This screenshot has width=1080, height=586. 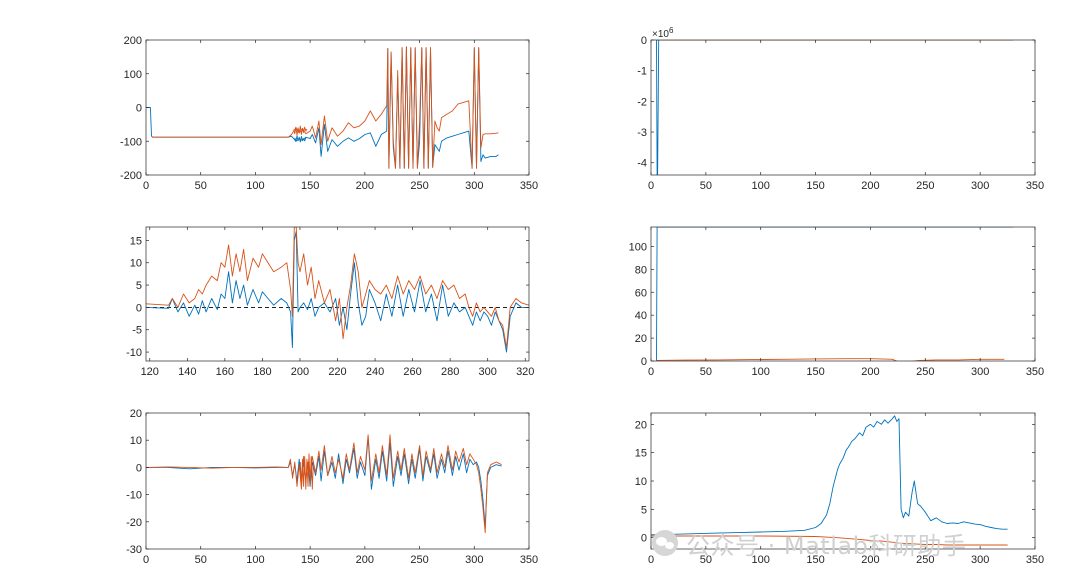 What do you see at coordinates (131, 142) in the screenshot?
I see `y-tick-label: -100` at bounding box center [131, 142].